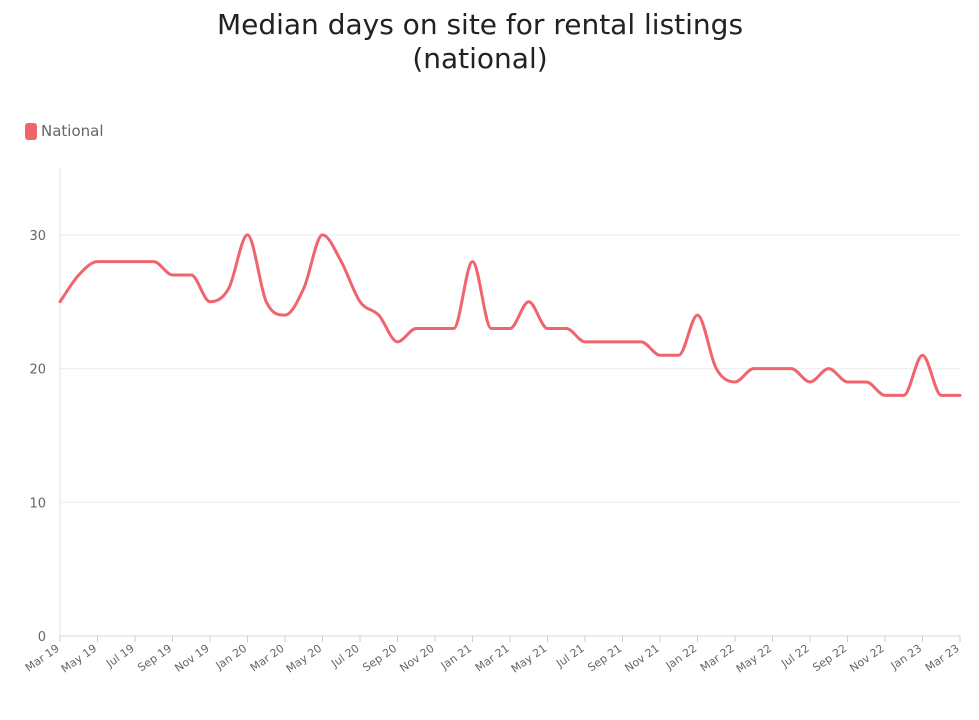 The width and height of the screenshot is (979, 720). I want to click on y-tick-label: 20, so click(37, 370).